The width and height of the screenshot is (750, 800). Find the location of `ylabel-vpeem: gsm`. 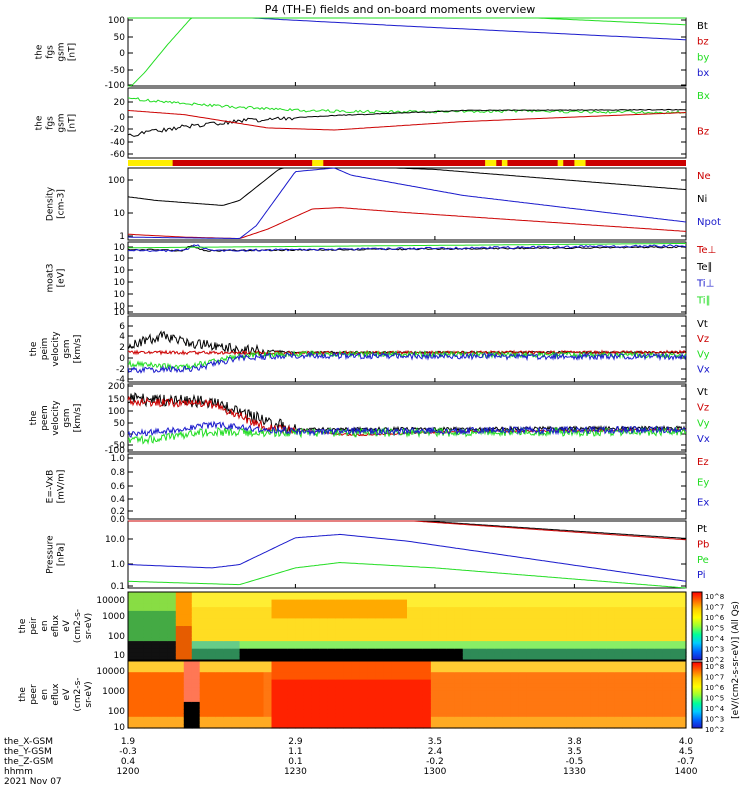

ylabel-vpeem: gsm is located at coordinates (67, 417).